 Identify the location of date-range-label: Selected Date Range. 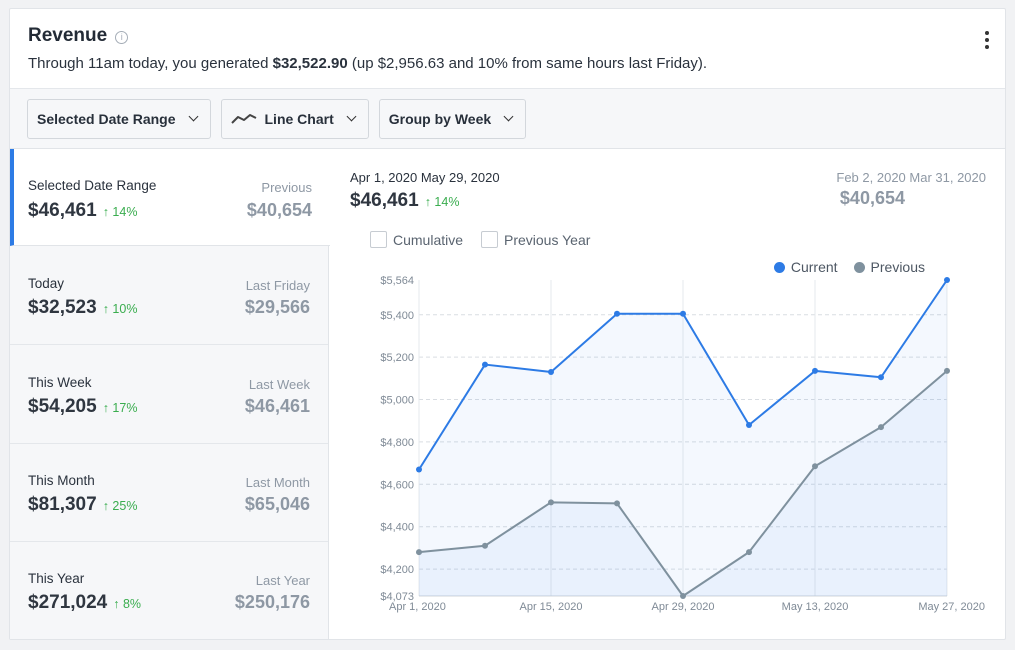
(106, 118).